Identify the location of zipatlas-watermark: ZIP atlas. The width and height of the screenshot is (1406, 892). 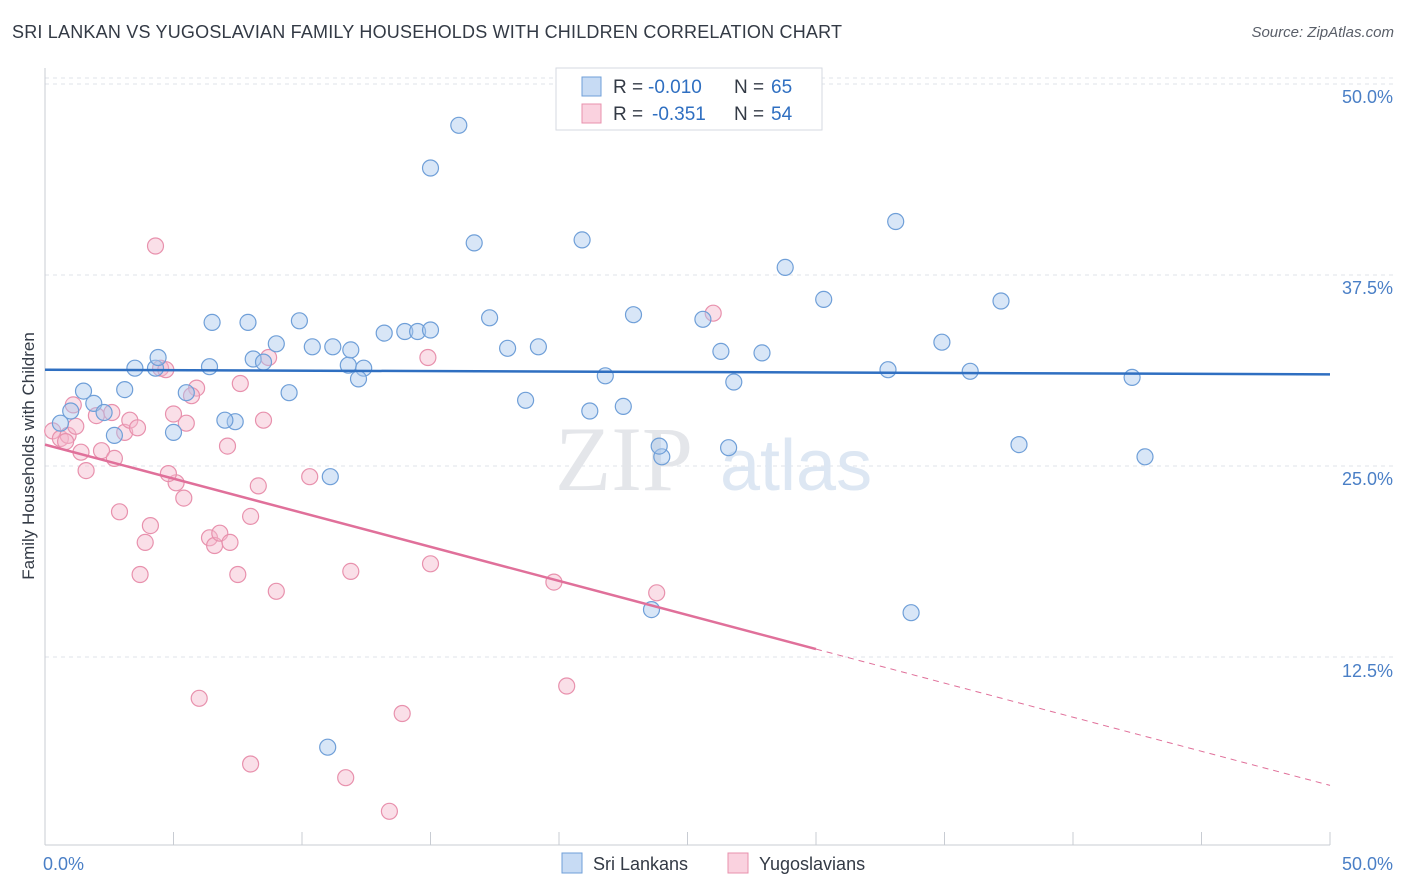
(713, 459).